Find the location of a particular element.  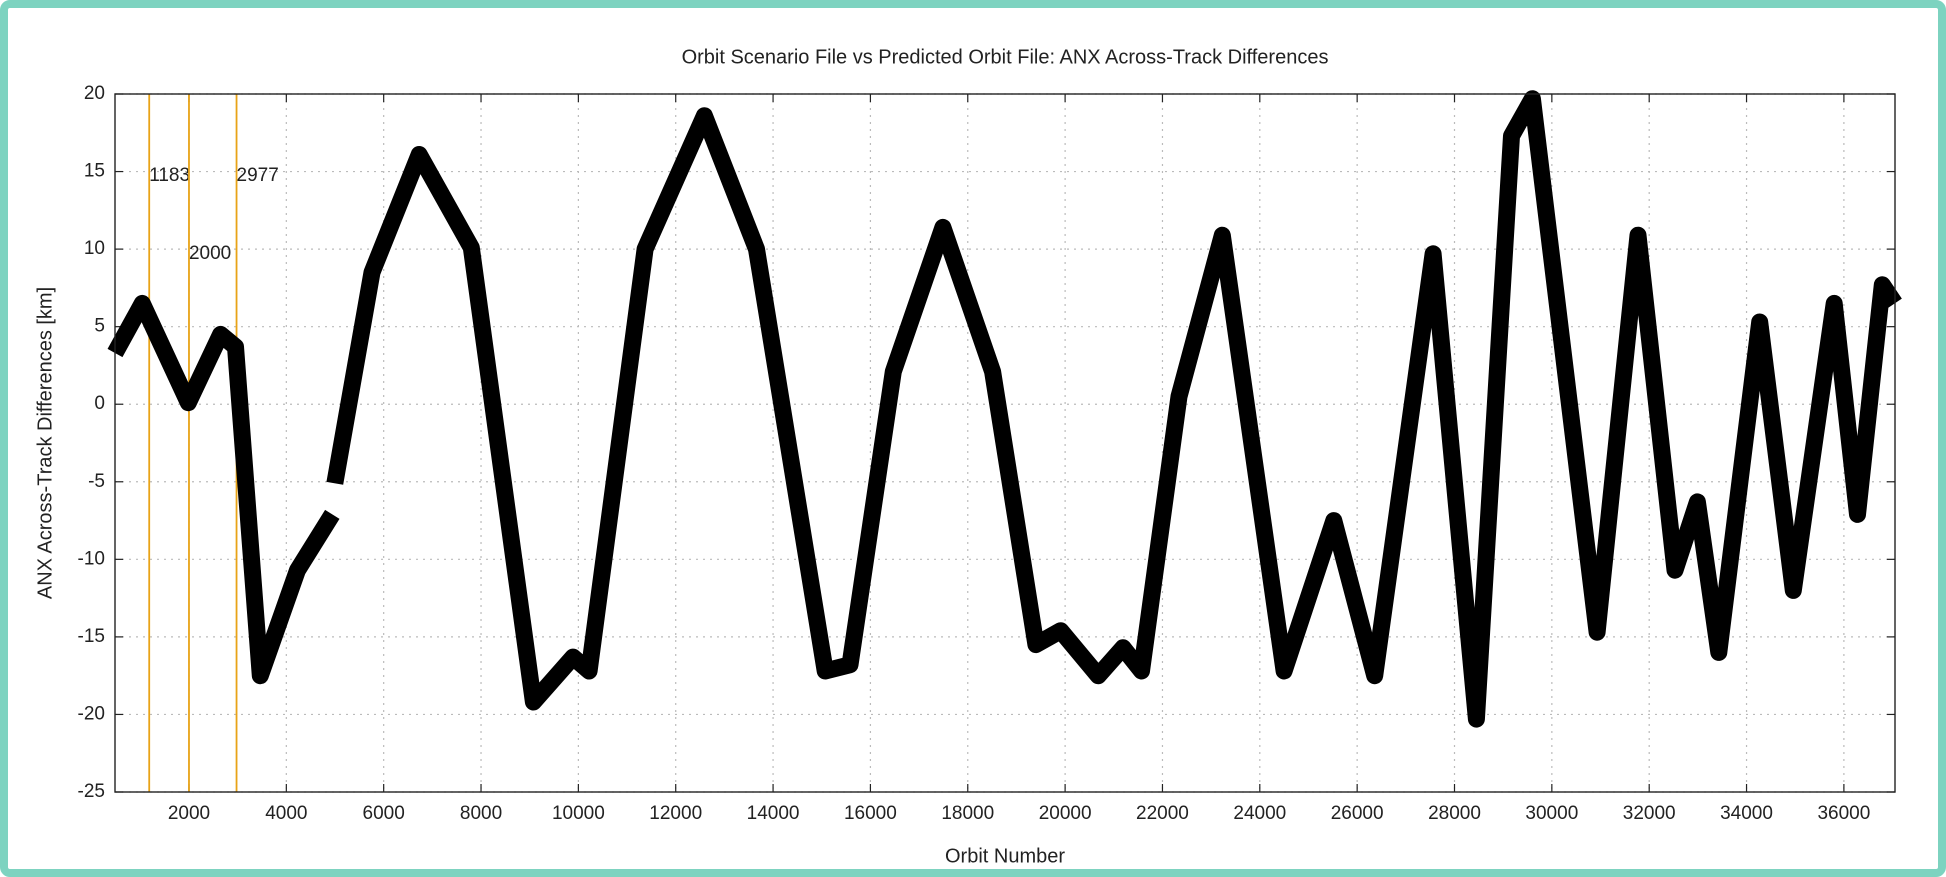

x-tick-label: 26000 is located at coordinates (1357, 813).